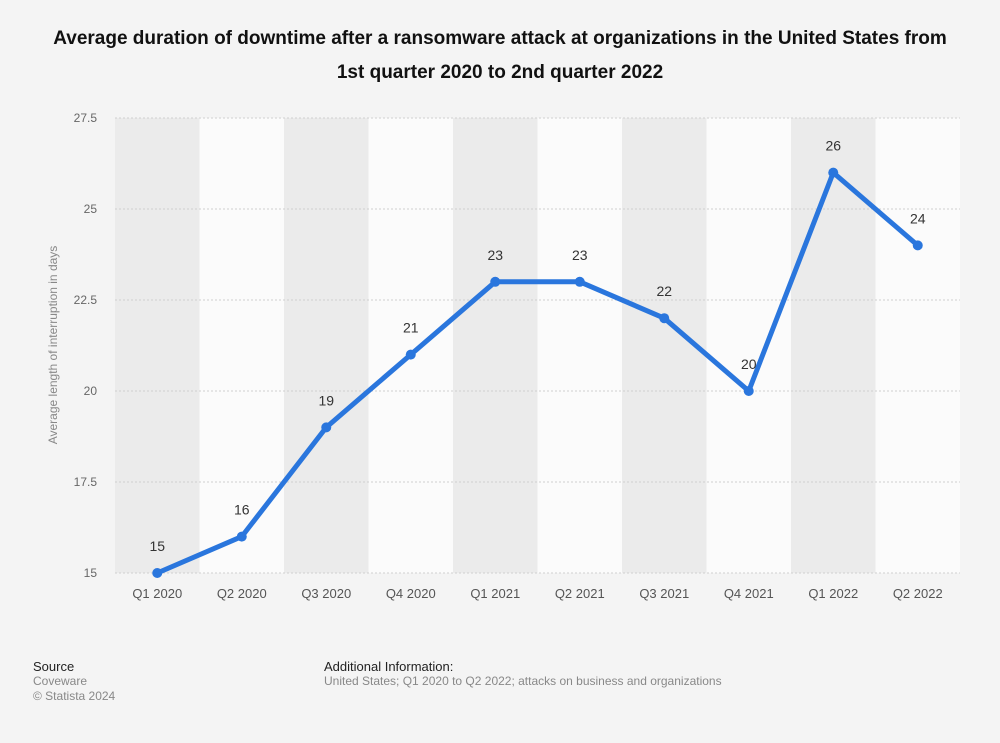 Image resolution: width=1000 pixels, height=743 pixels. What do you see at coordinates (157, 593) in the screenshot?
I see `x-tick-label: Q1 2020` at bounding box center [157, 593].